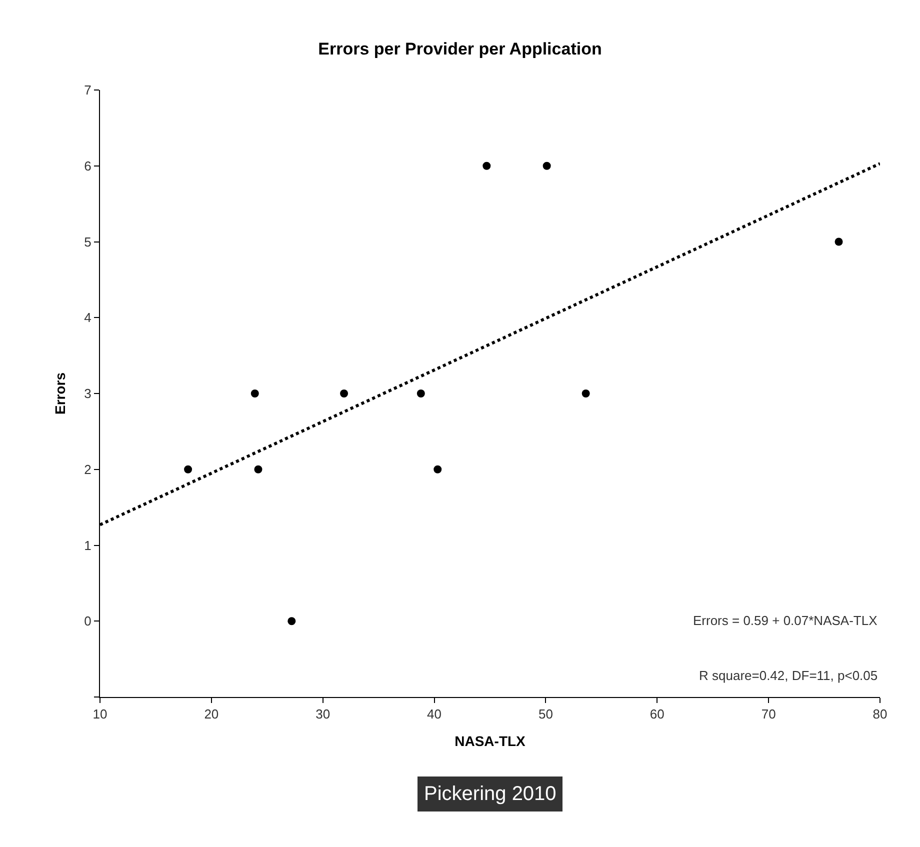 This screenshot has height=847, width=920. Describe the element at coordinates (490, 740) in the screenshot. I see `x-axis-title: NASA-TLX` at that location.